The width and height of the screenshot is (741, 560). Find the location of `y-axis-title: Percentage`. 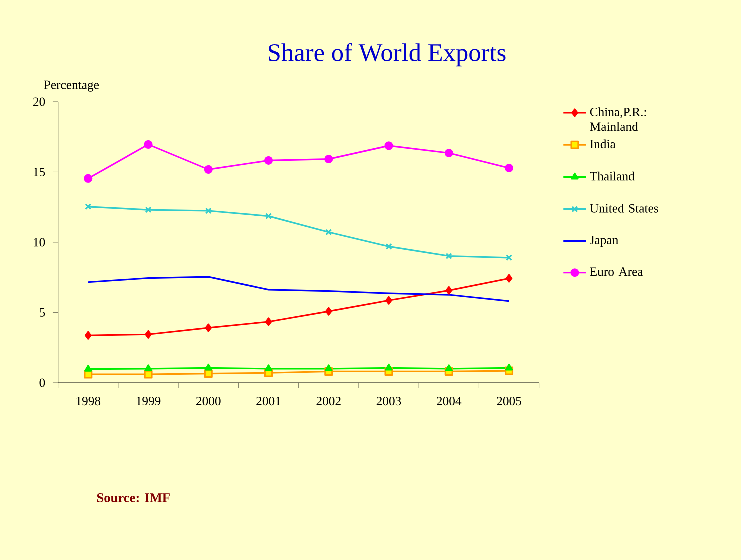

y-axis-title: Percentage is located at coordinates (72, 86).